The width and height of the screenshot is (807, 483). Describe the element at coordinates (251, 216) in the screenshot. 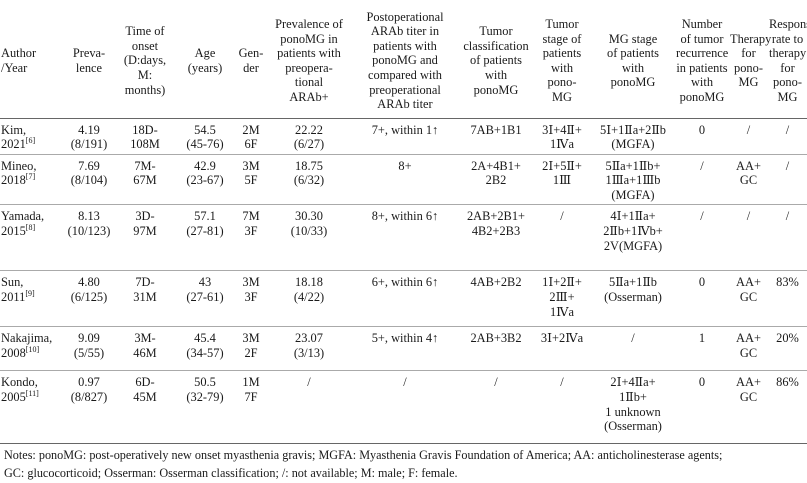

I see `cell-line: 7M` at that location.